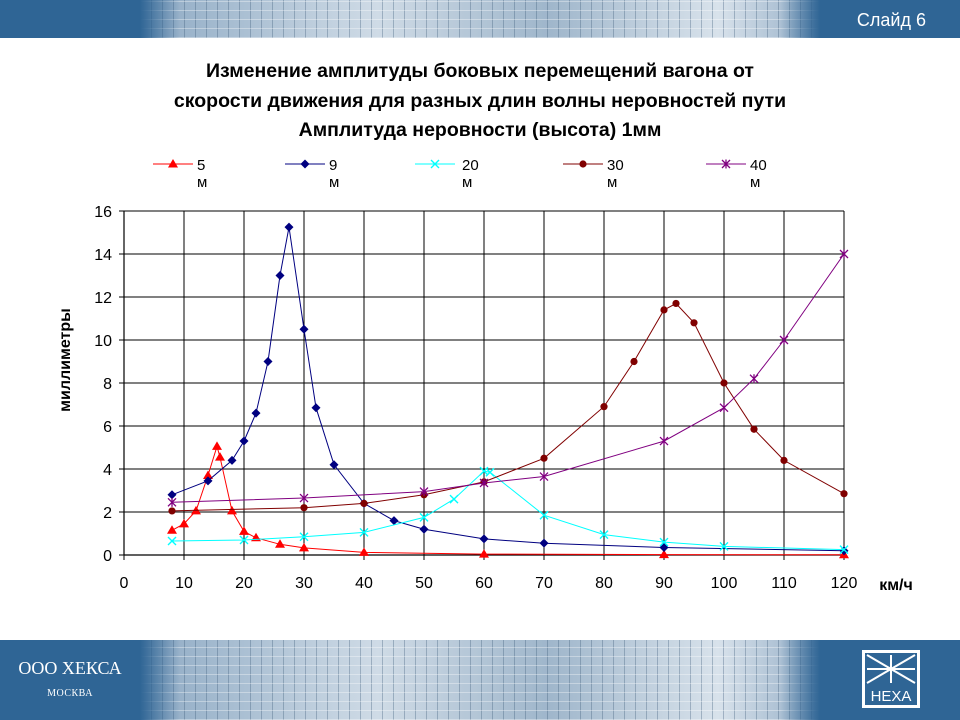  What do you see at coordinates (334, 174) in the screenshot?
I see `legend-label-9m: 9 м` at bounding box center [334, 174].